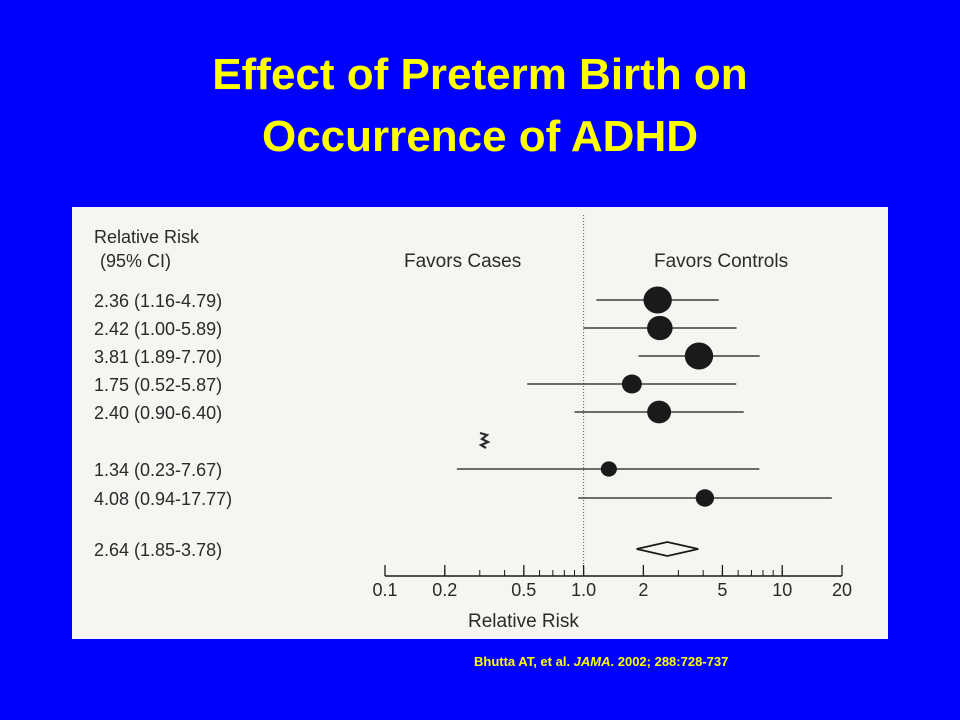  I want to click on x-tick-label: 1.0, so click(583, 590).